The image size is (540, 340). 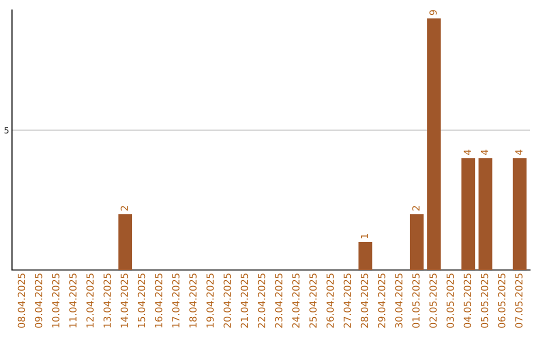 I want to click on x-tick-label: 14.04.2025, so click(x=124, y=301).